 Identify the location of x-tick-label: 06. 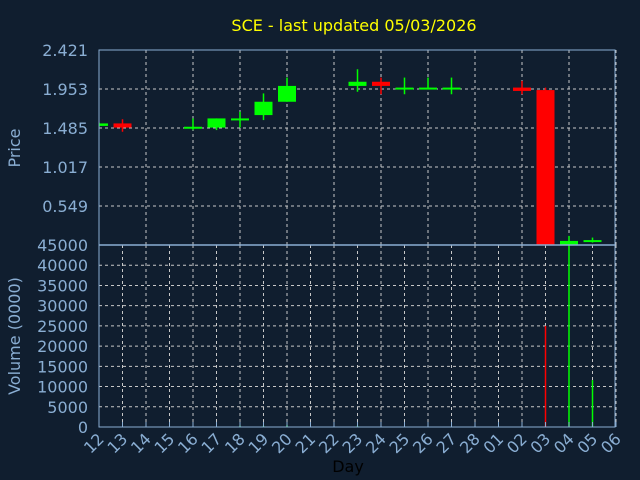
(611, 443).